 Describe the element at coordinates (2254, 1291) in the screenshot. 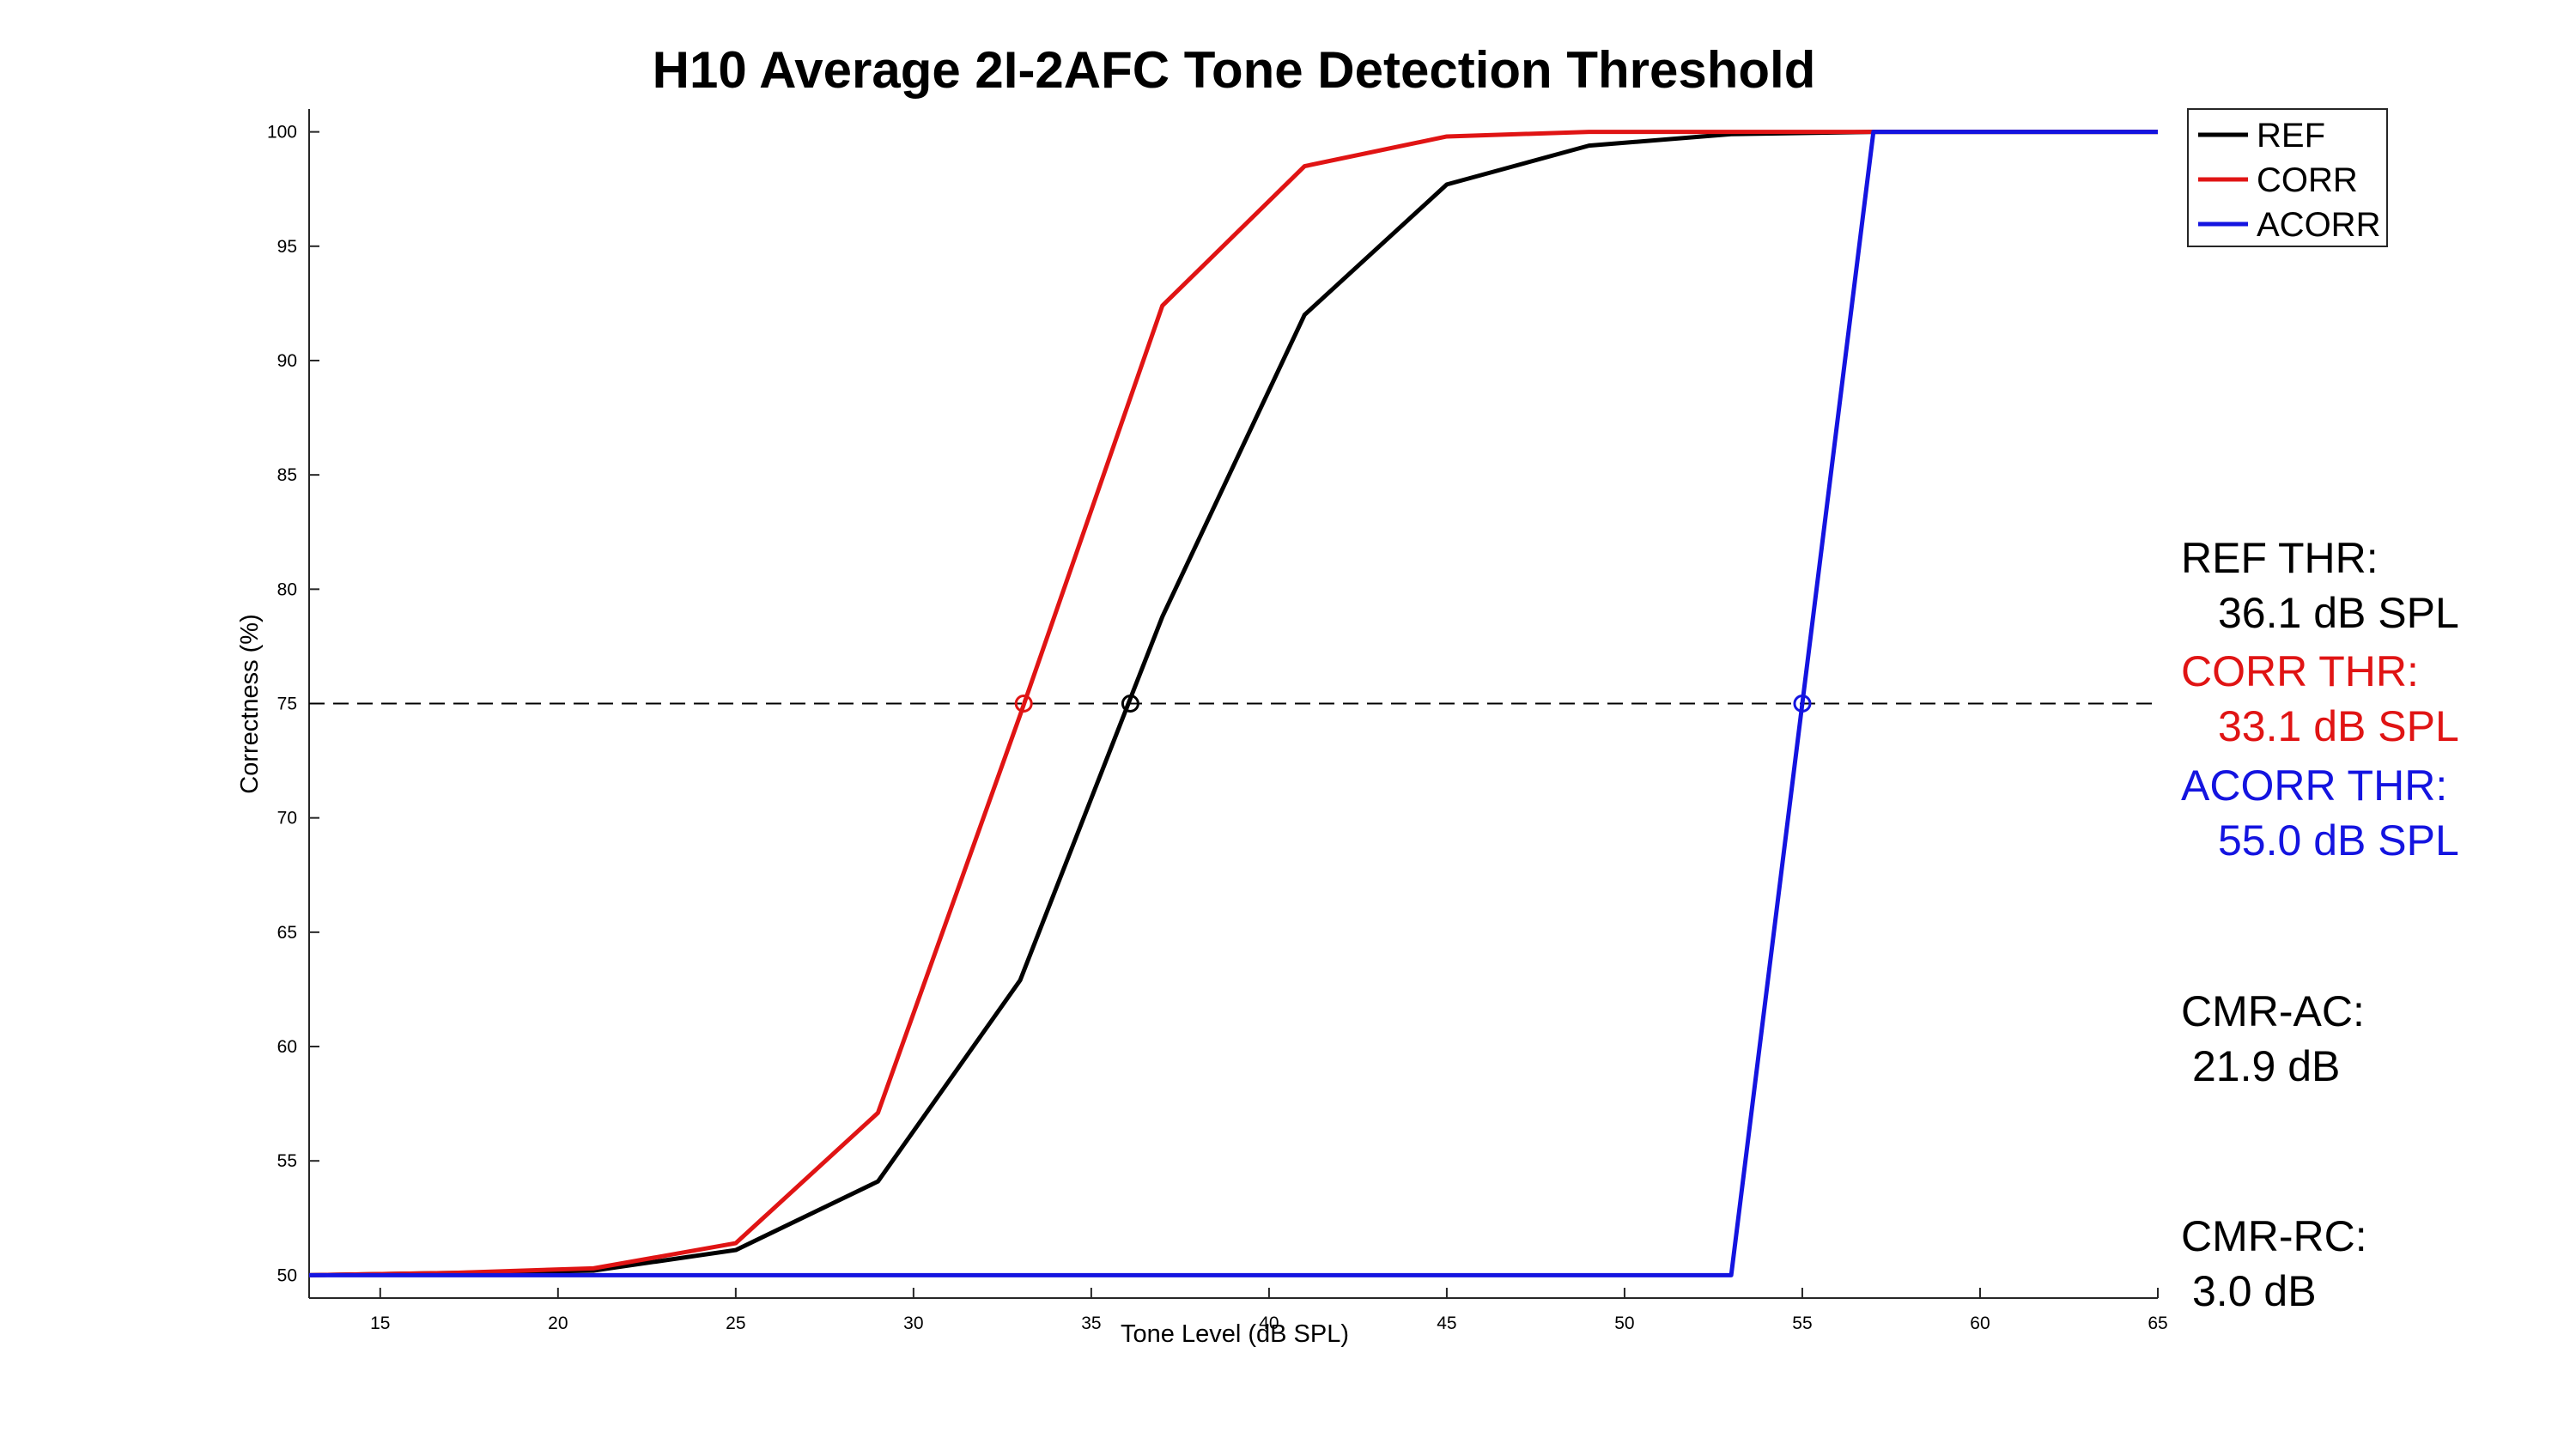

I see `cmr-rc-value: 3.0 dB` at that location.